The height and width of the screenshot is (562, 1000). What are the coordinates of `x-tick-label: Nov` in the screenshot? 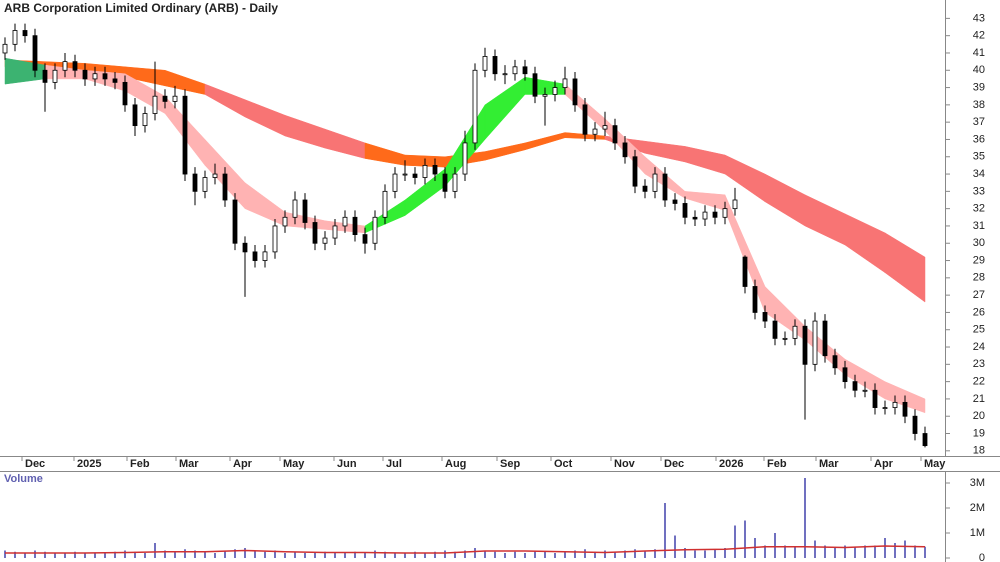 It's located at (625, 464).